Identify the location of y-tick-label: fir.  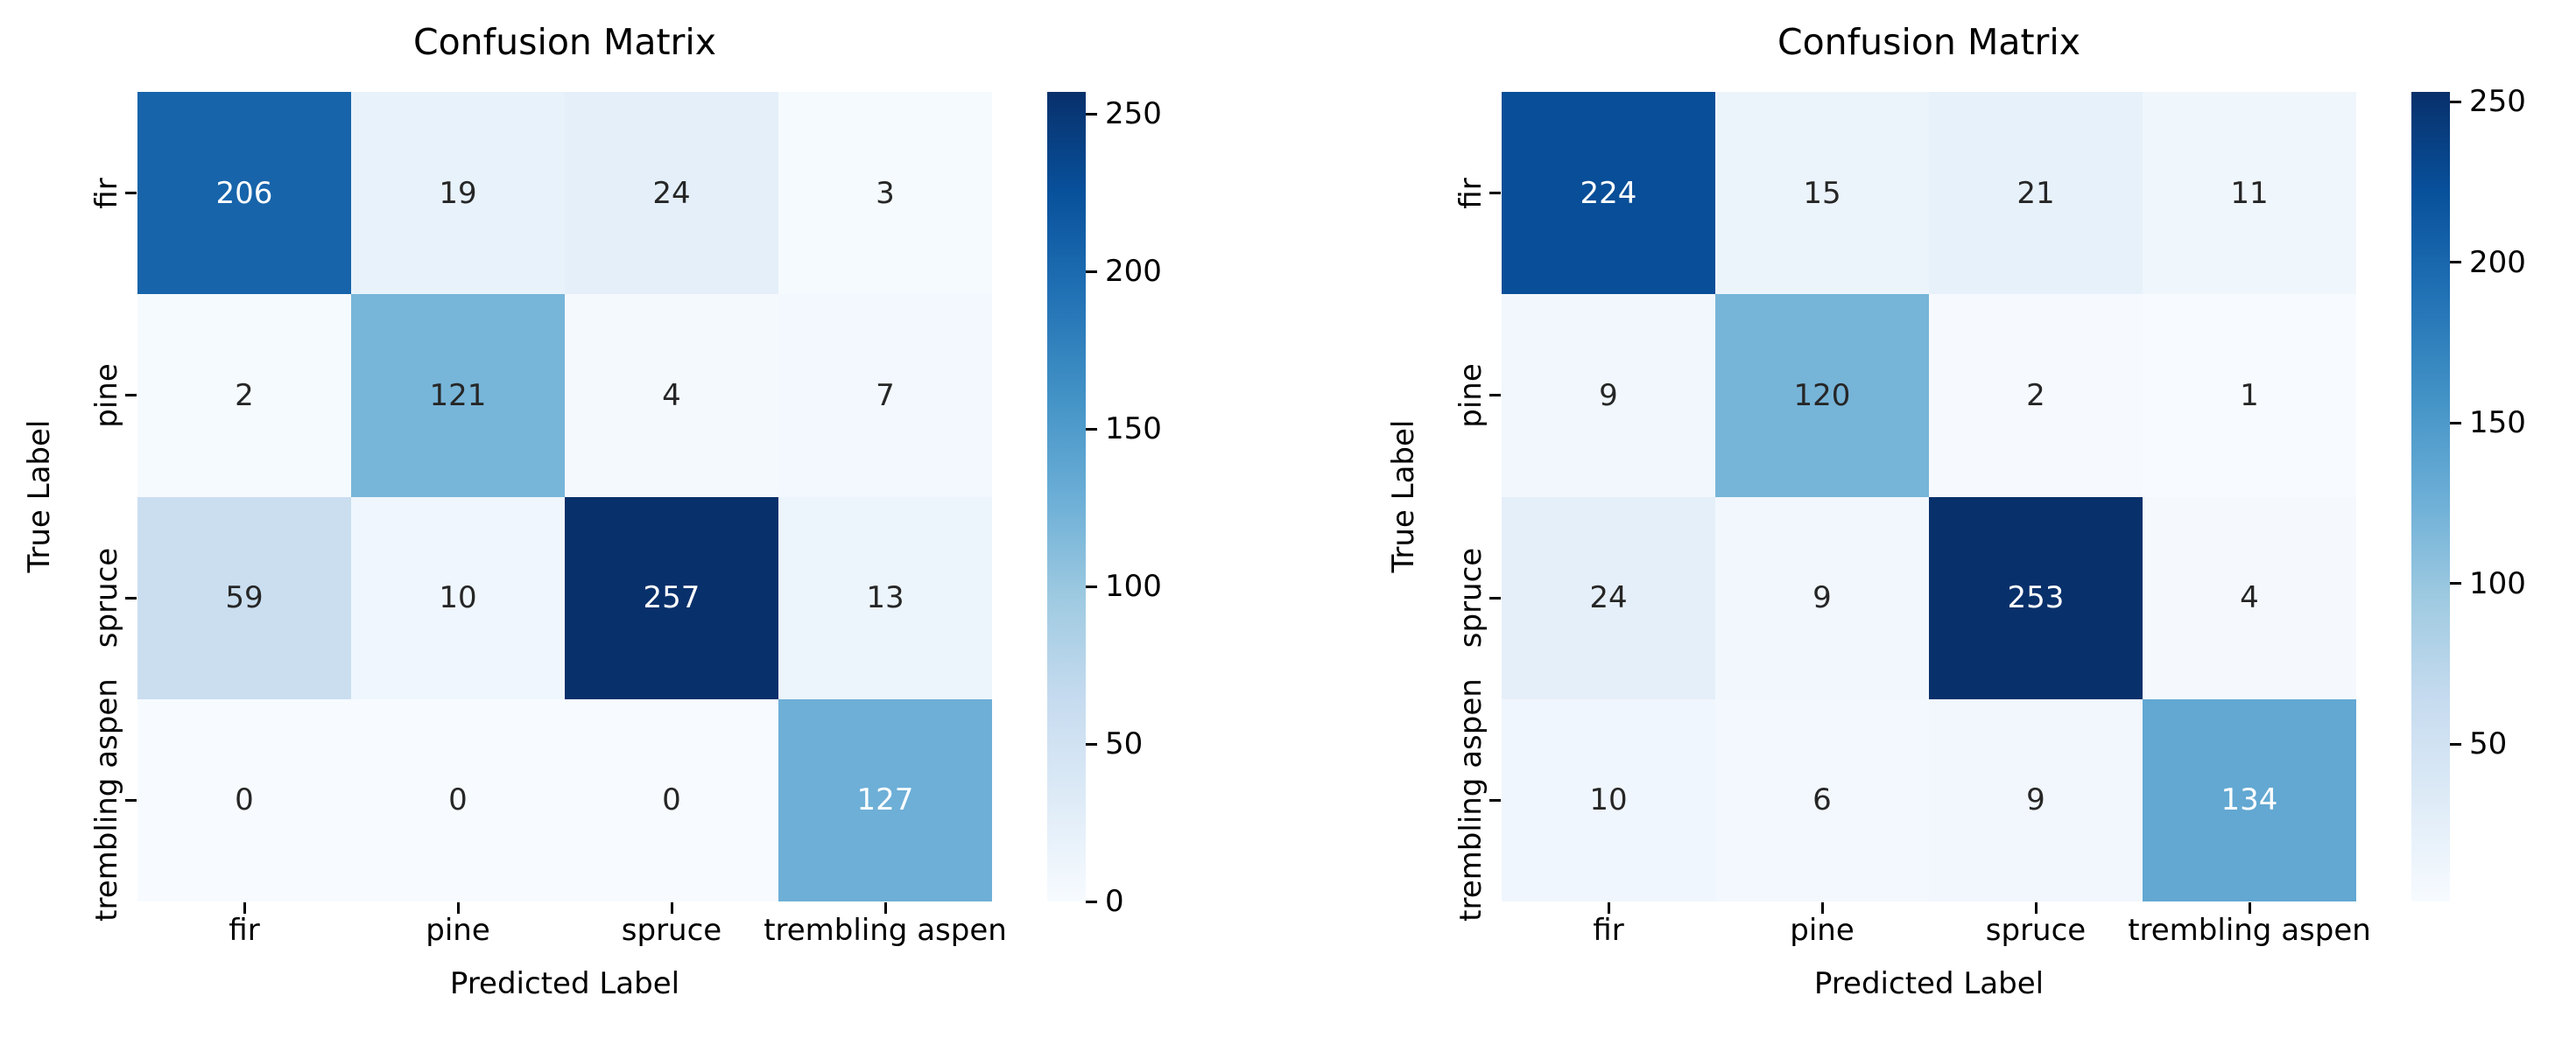
(106, 193).